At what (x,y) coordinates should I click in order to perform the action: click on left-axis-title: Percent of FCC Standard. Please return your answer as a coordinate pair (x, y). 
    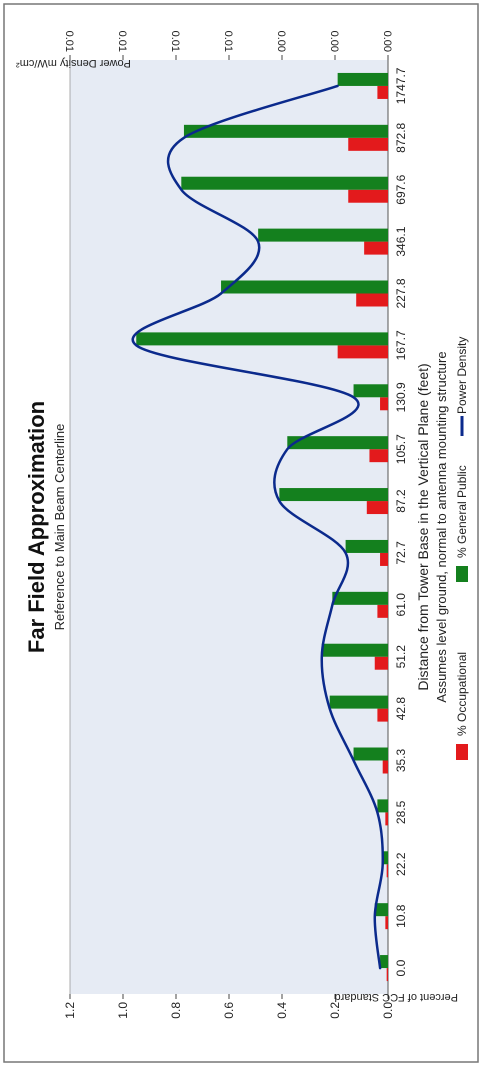
    Looking at the image, I should click on (396, 997).